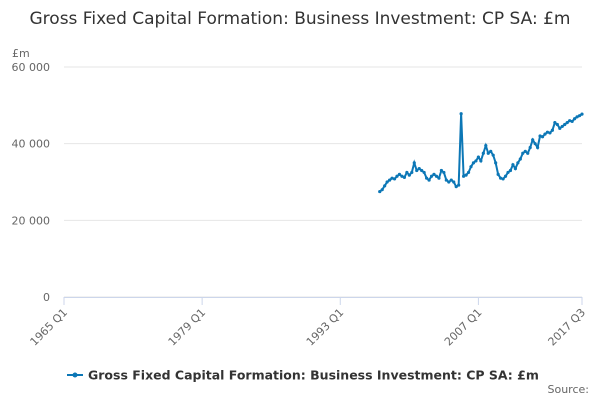 This screenshot has height=400, width=600. Describe the element at coordinates (46, 297) in the screenshot. I see `y-tick-label: 0` at that location.